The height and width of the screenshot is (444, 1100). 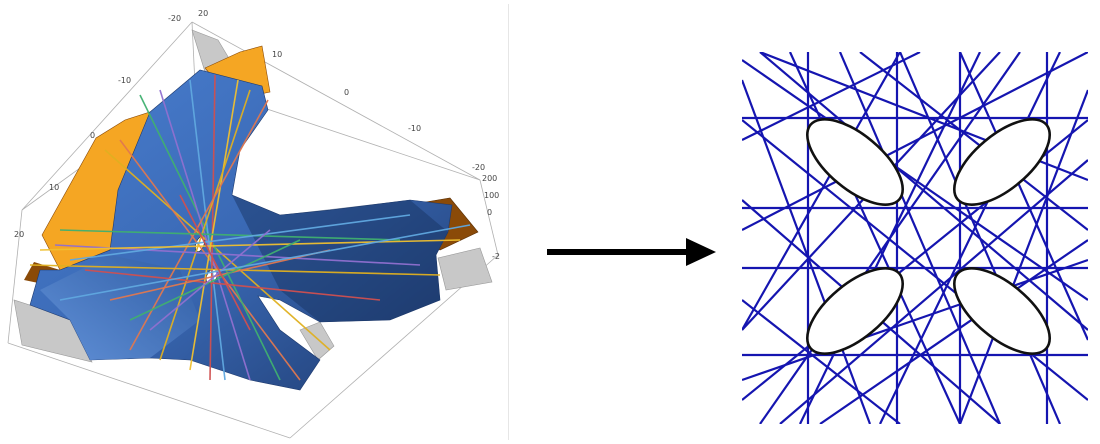 What do you see at coordinates (489, 212) in the screenshot?
I see `tick-right-3: 0` at bounding box center [489, 212].